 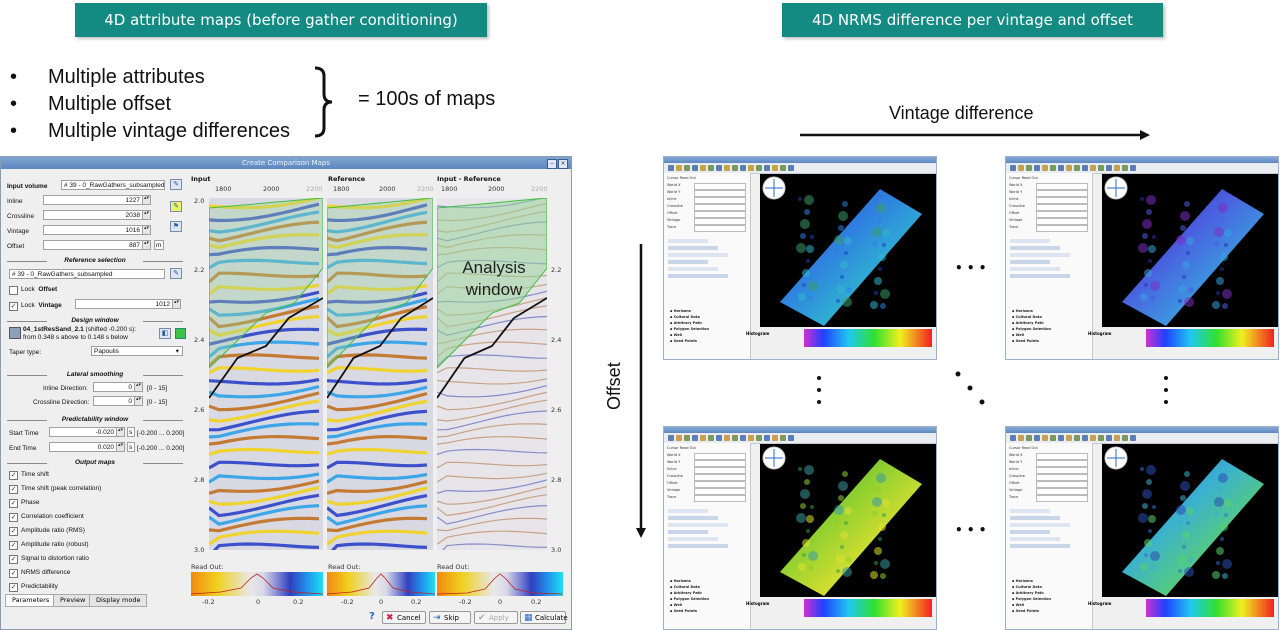 I want to click on start-time-input: -0.020 ▴▾, so click(x=87, y=432).